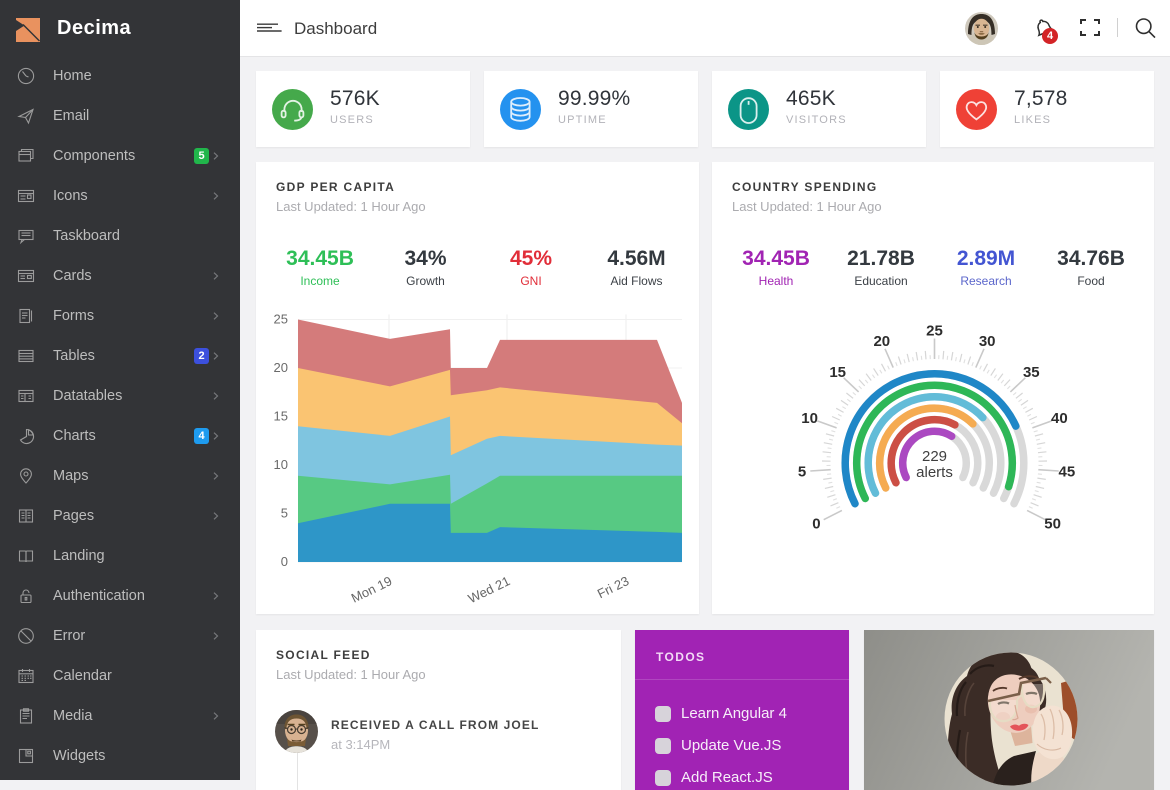  What do you see at coordinates (1059, 418) in the screenshot?
I see `svg-text: 40` at bounding box center [1059, 418].